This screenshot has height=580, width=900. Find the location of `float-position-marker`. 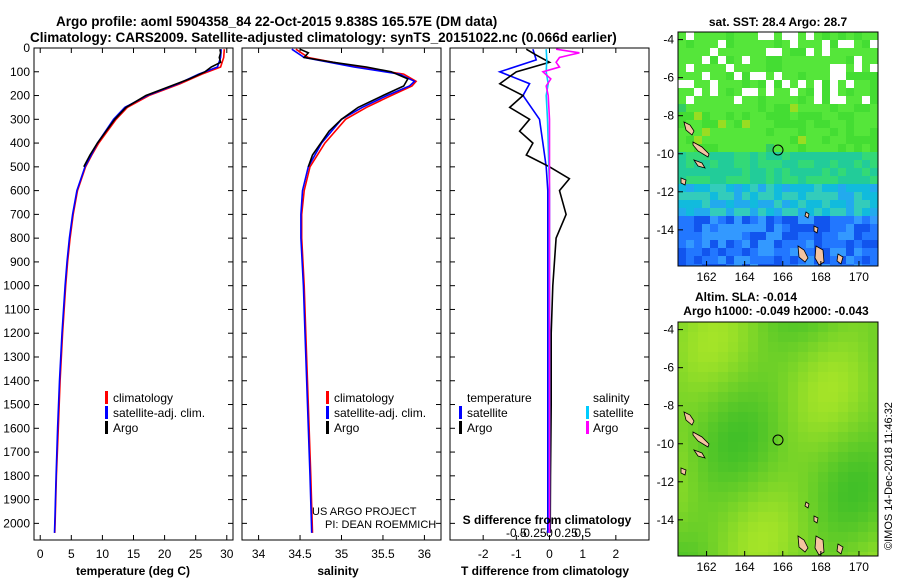

float-position-marker is located at coordinates (778, 440).